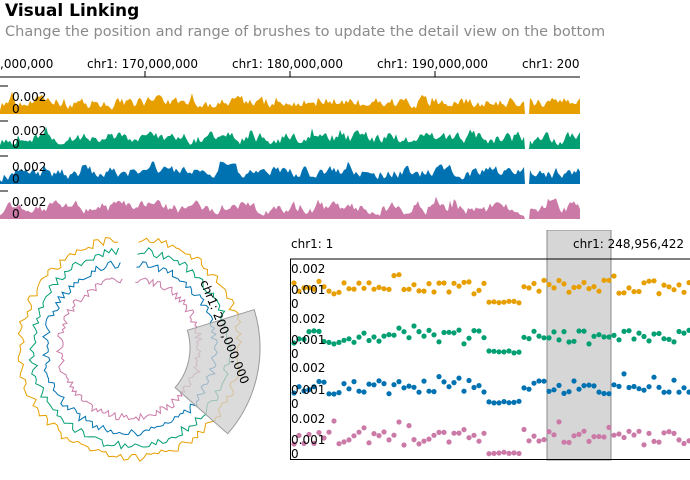  What do you see at coordinates (432, 64) in the screenshot?
I see `top-x-tick-label-3: chr1: 190,000,000` at bounding box center [432, 64].